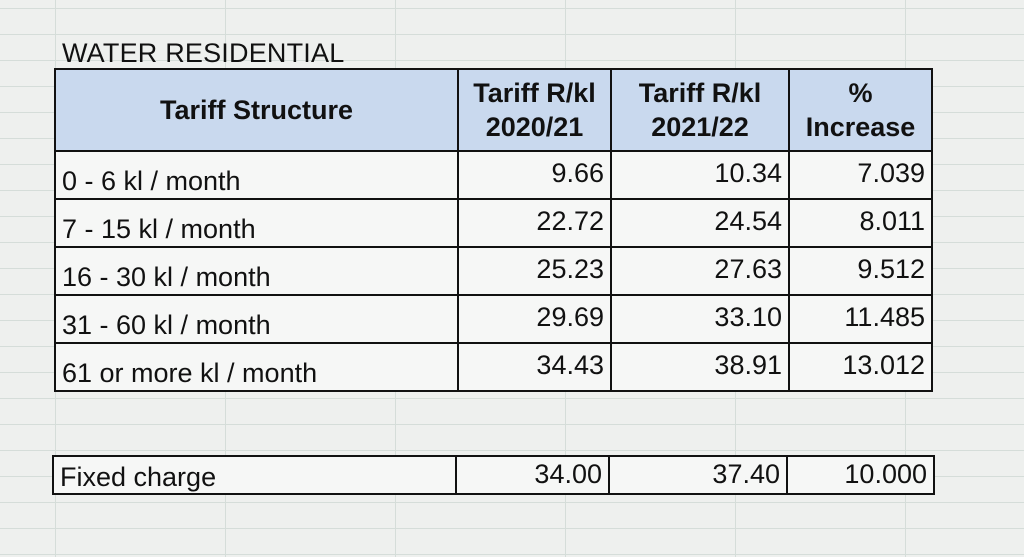 This screenshot has height=557, width=1024. I want to click on table-row: 16 - 30 kl / month 25.23 27.63 9.512, so click(493, 271).